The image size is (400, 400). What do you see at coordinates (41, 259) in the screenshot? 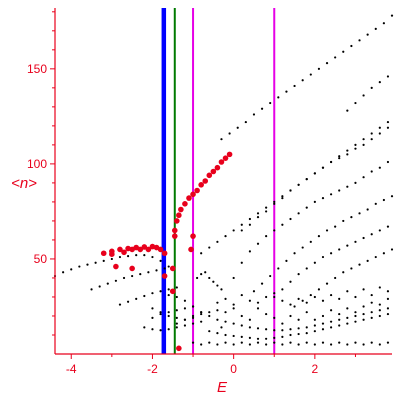
I see `y-tick-label-1: 50` at bounding box center [41, 259].